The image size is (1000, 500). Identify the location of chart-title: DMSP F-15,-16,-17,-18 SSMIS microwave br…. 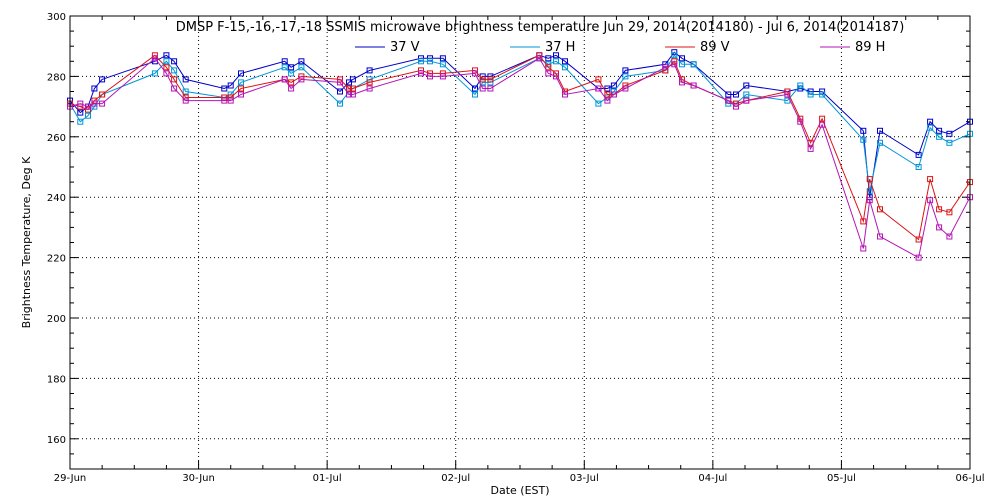
(540, 27).